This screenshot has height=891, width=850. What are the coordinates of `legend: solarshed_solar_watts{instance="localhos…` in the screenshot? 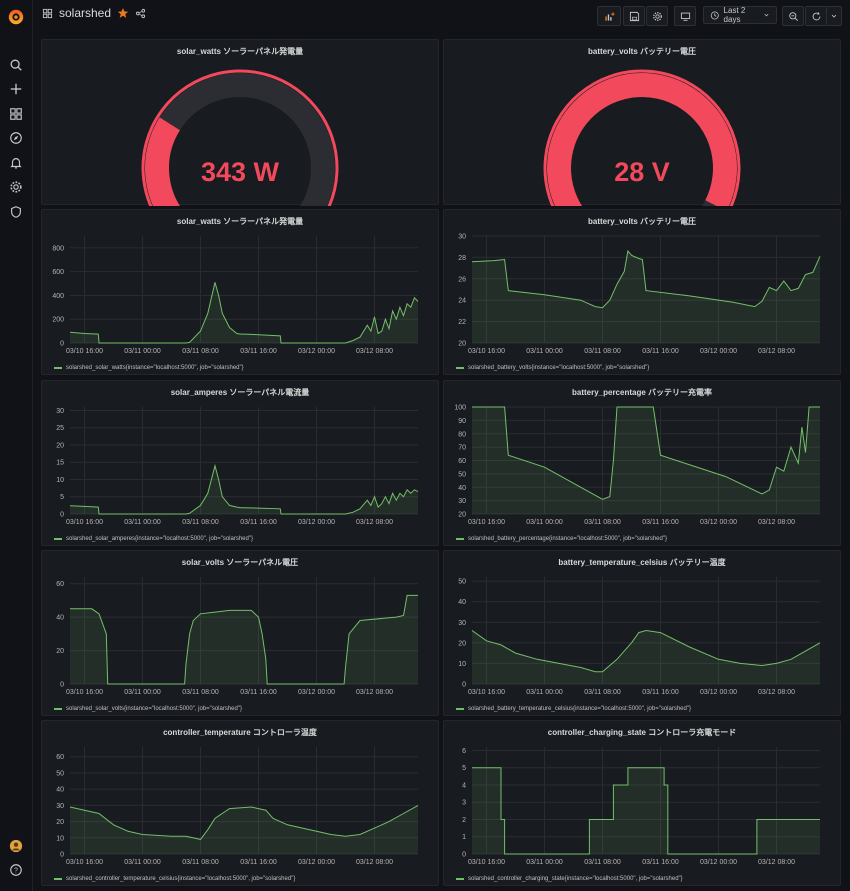 It's located at (149, 368).